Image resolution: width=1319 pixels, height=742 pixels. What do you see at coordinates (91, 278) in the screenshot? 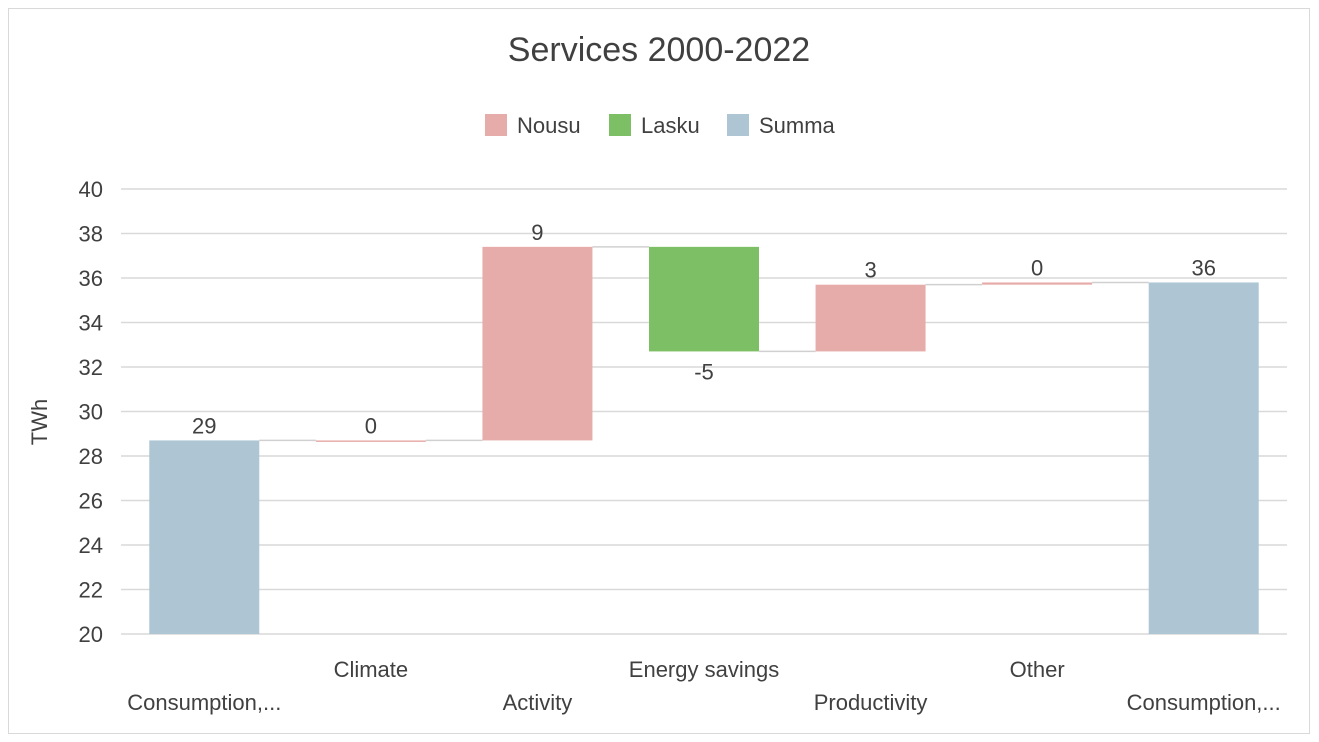
I see `y-tick-label: 36` at bounding box center [91, 278].